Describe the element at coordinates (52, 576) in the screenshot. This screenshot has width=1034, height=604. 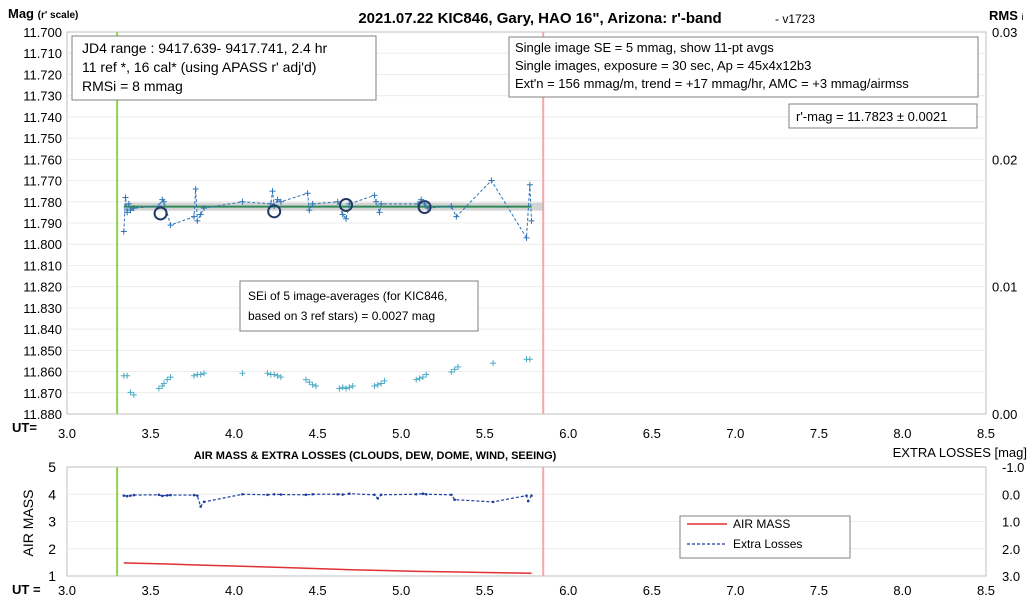
I see `bottom-y-tick-label: 1` at that location.